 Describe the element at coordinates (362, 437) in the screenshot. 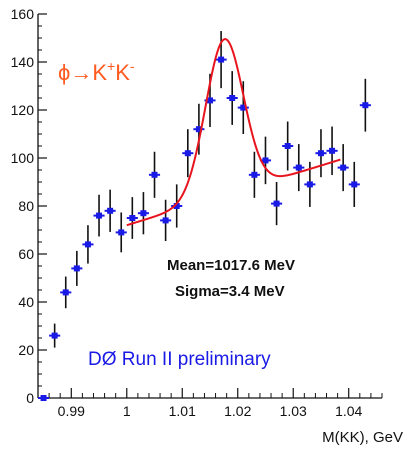

I see `x-axis-title: M(KK), GeV` at that location.